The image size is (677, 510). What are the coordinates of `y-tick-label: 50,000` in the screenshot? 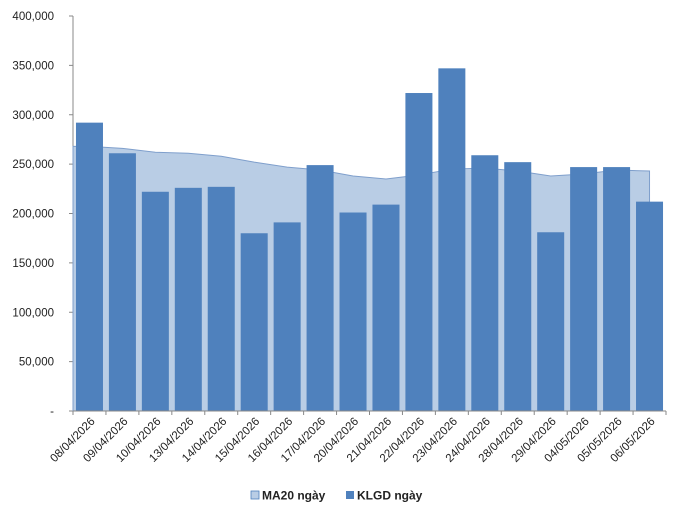 It's located at (36, 363).